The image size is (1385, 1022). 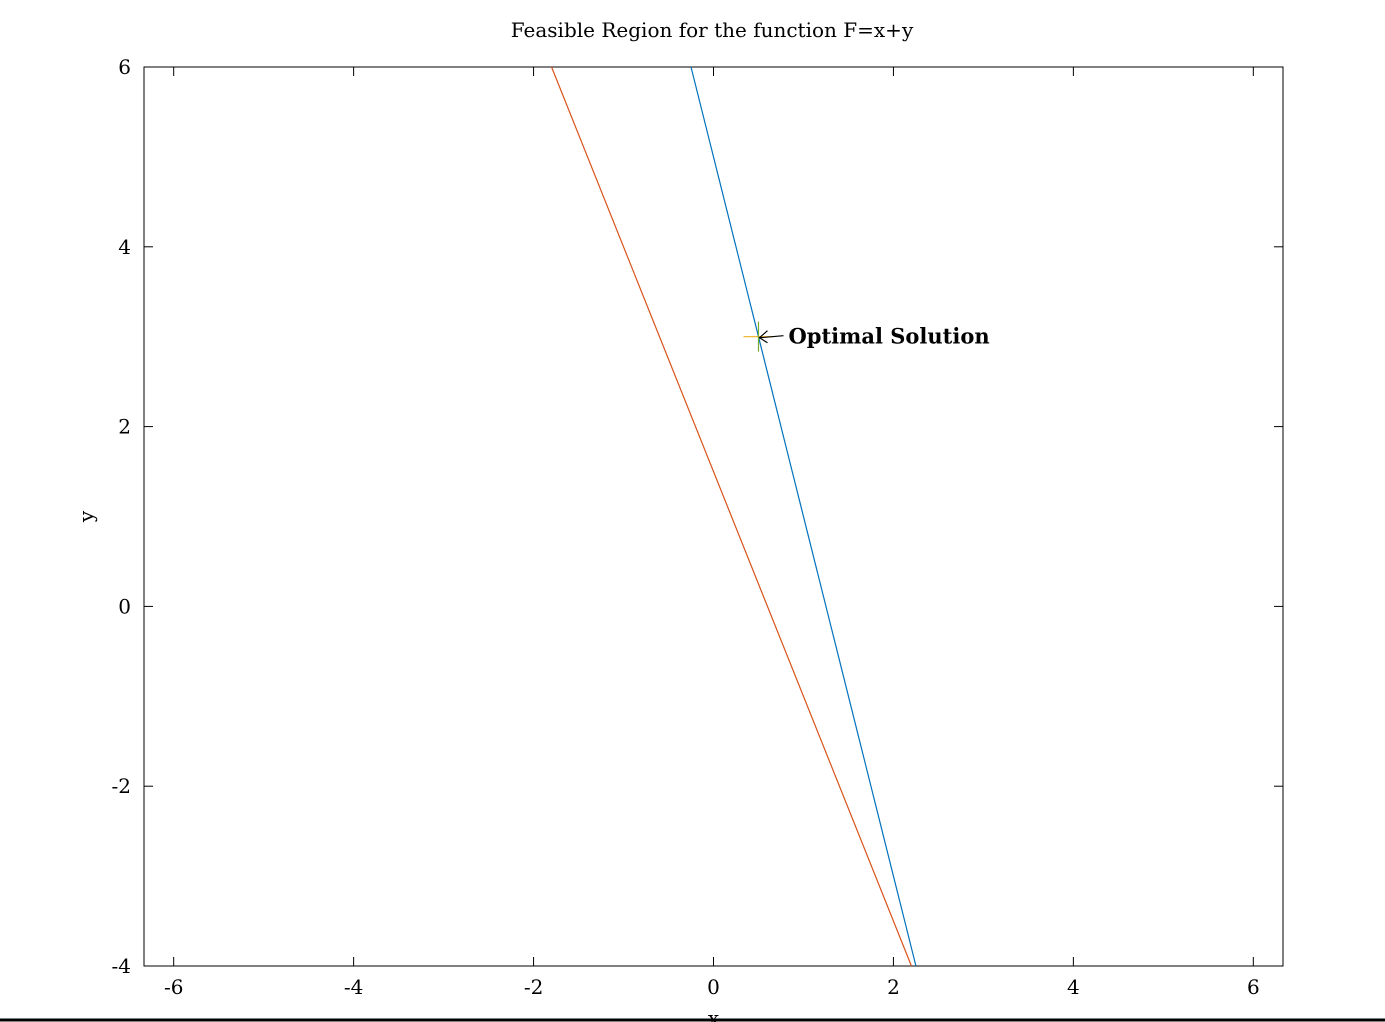 I want to click on y-tick-label: -4, so click(x=121, y=966).